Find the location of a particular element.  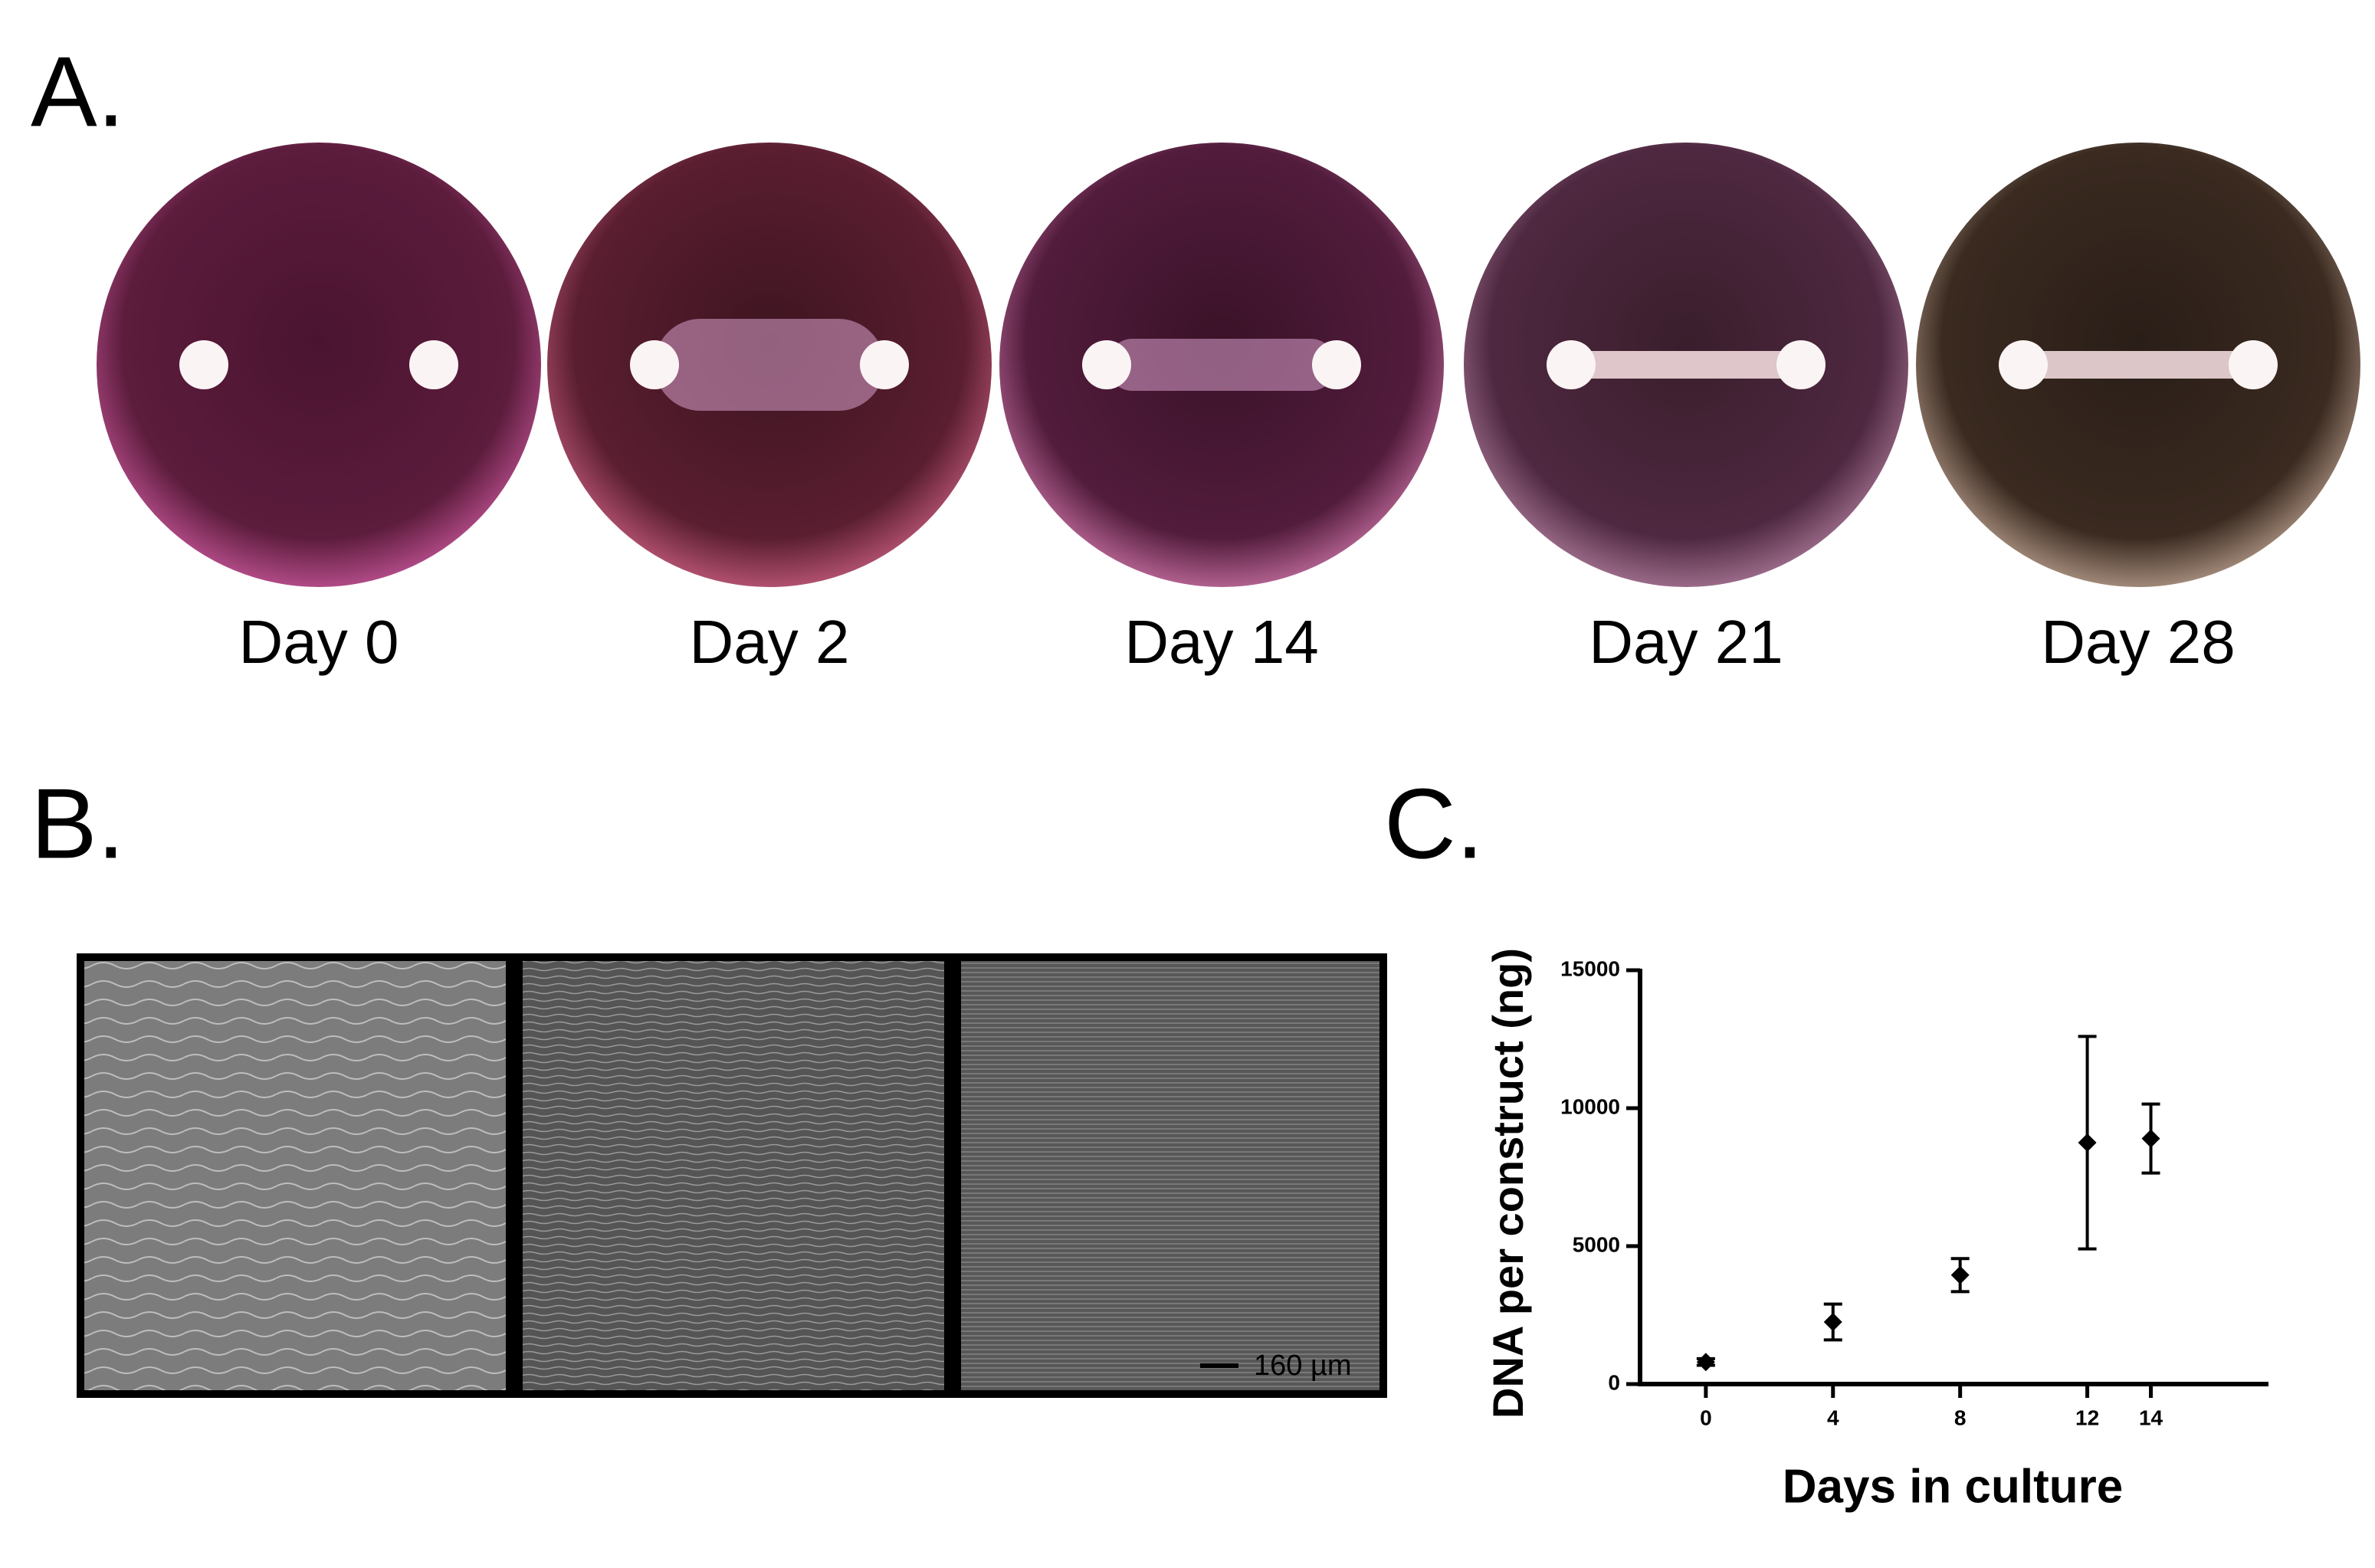

y-tick-label: 0 is located at coordinates (1614, 1382).